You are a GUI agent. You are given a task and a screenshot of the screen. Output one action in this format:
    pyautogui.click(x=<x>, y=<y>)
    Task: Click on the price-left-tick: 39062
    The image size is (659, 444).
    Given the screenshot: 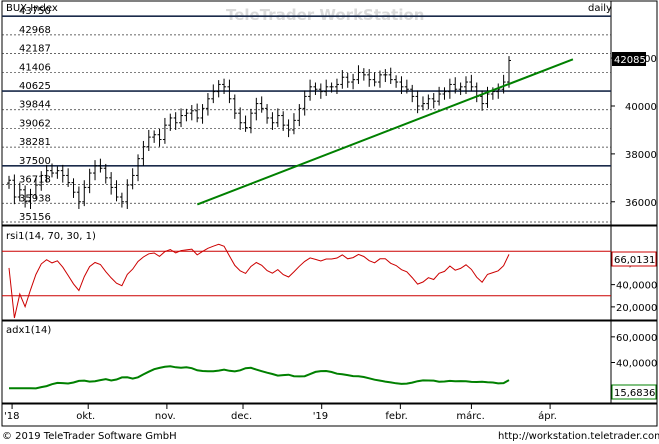 What is the action you would take?
    pyautogui.click(x=35, y=123)
    